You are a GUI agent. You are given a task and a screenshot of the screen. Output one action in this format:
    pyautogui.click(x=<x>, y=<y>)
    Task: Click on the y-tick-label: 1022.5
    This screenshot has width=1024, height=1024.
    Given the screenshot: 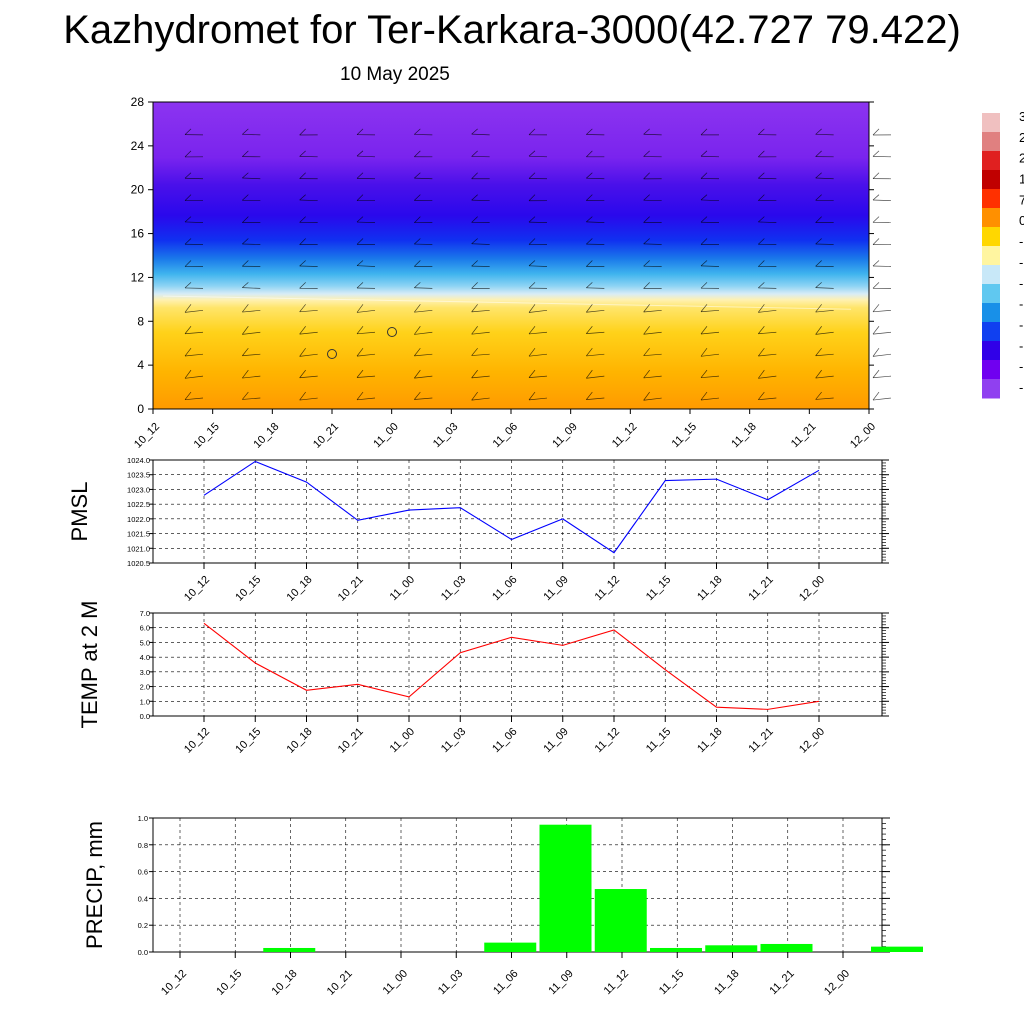 What is the action you would take?
    pyautogui.click(x=138, y=504)
    